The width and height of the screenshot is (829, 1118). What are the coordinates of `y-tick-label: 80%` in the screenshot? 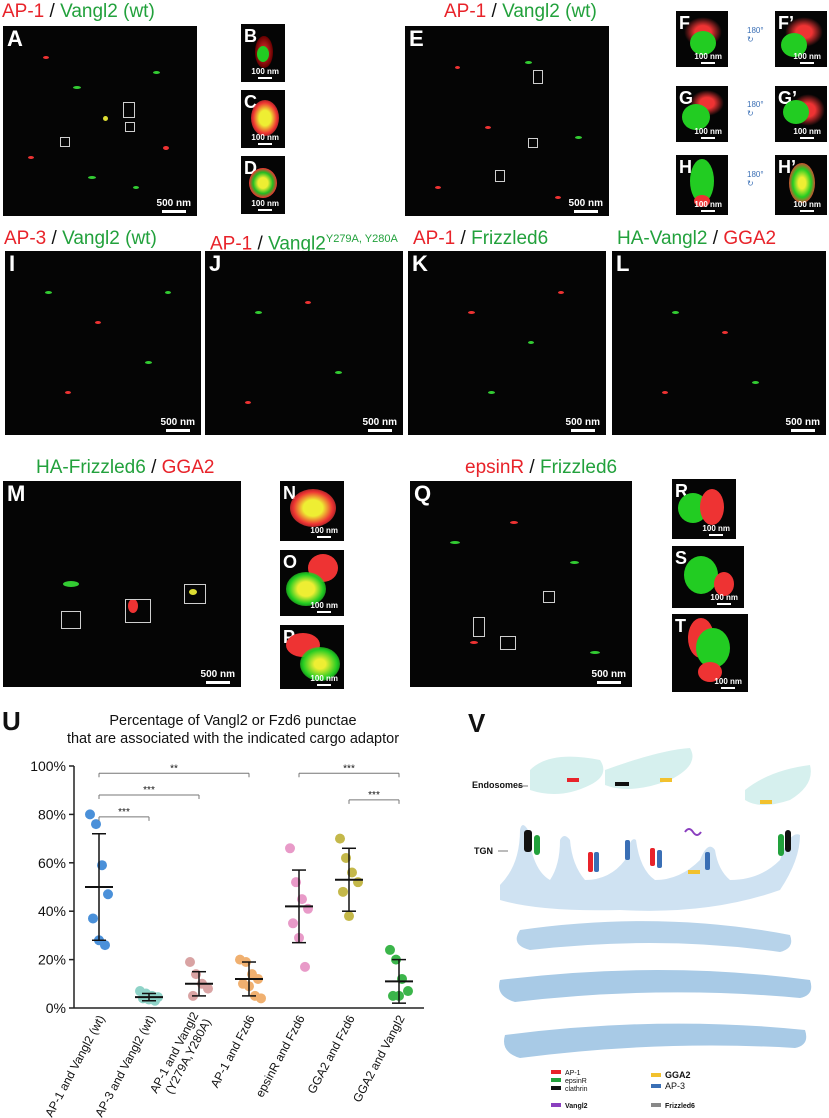 It's located at (52, 814).